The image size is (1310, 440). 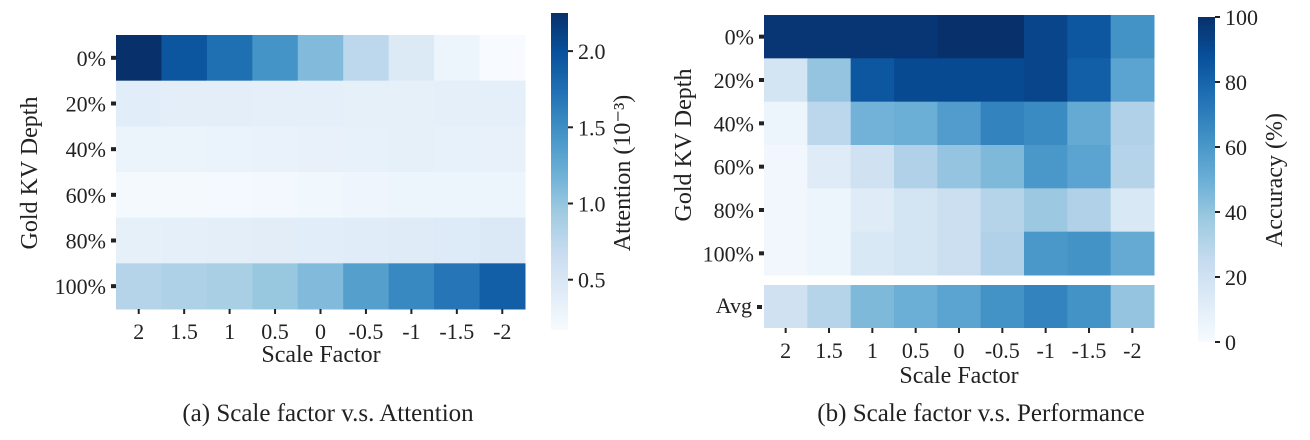 I want to click on performance-y-axis-label: Gold KV Depth, so click(x=684, y=145).